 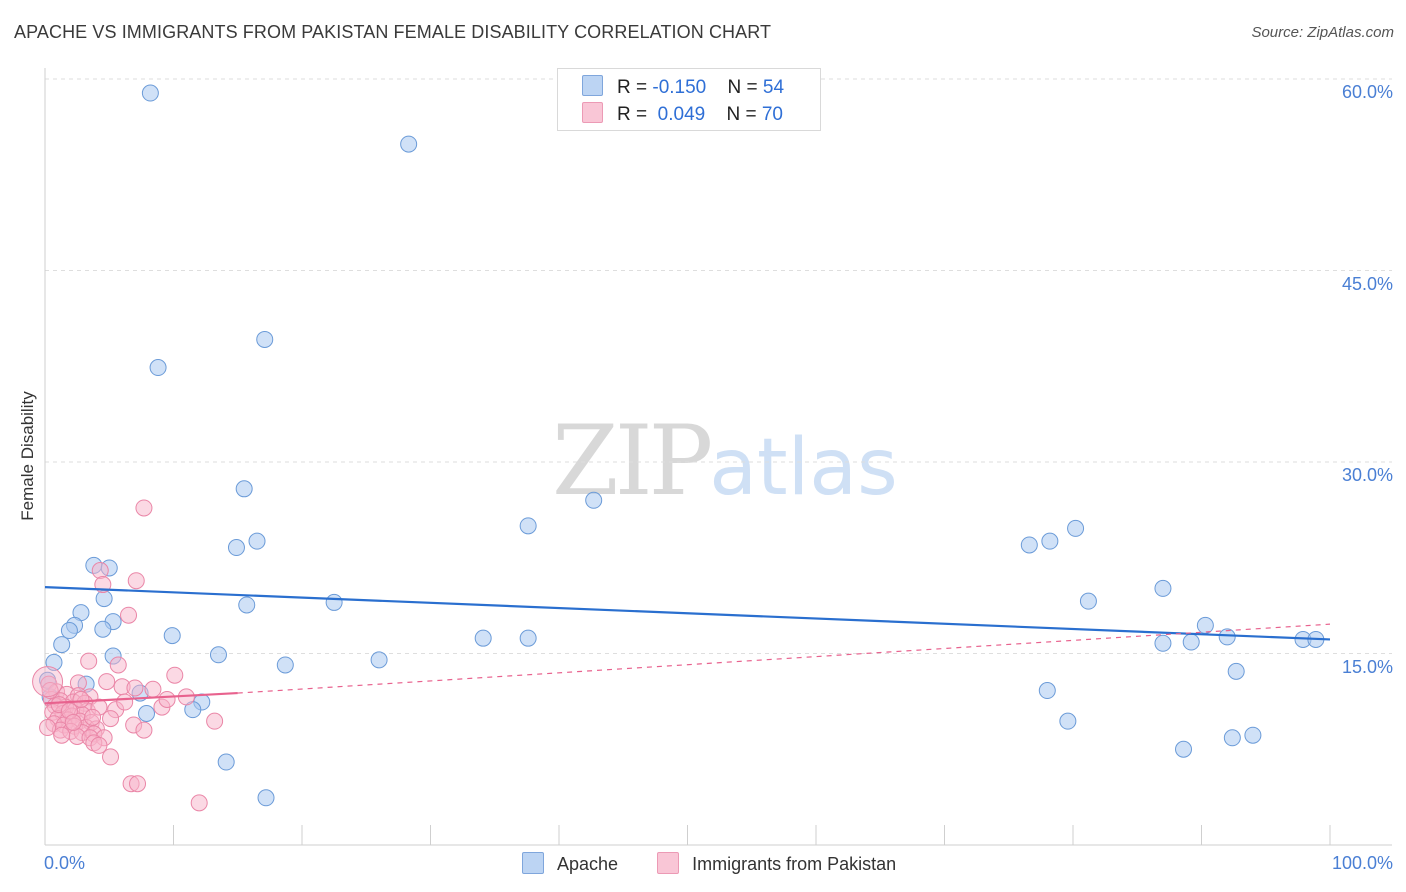 What do you see at coordinates (687, 613) in the screenshot?
I see `apache-trend-line` at bounding box center [687, 613].